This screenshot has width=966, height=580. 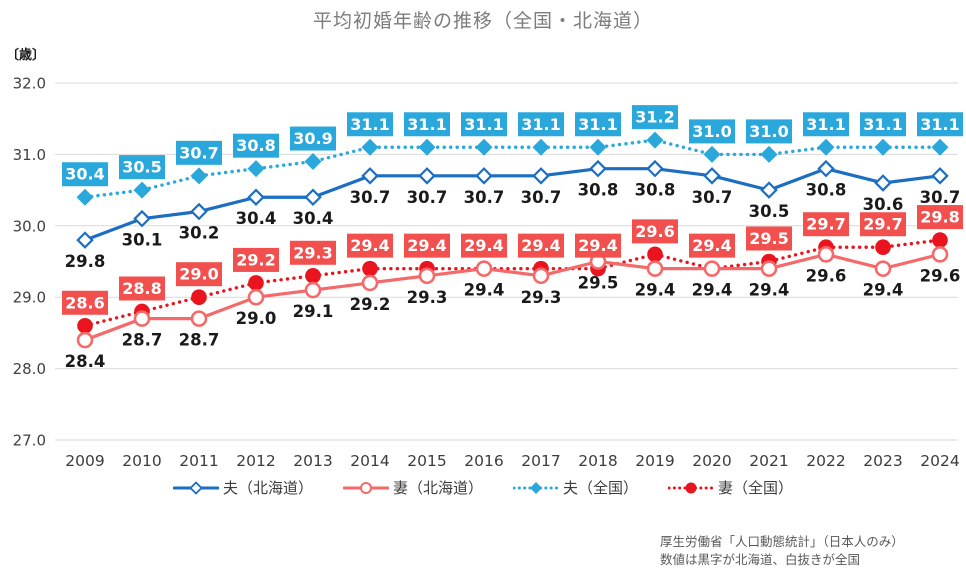 I want to click on data-label-夫（北海道）: 30.4, so click(x=256, y=218).